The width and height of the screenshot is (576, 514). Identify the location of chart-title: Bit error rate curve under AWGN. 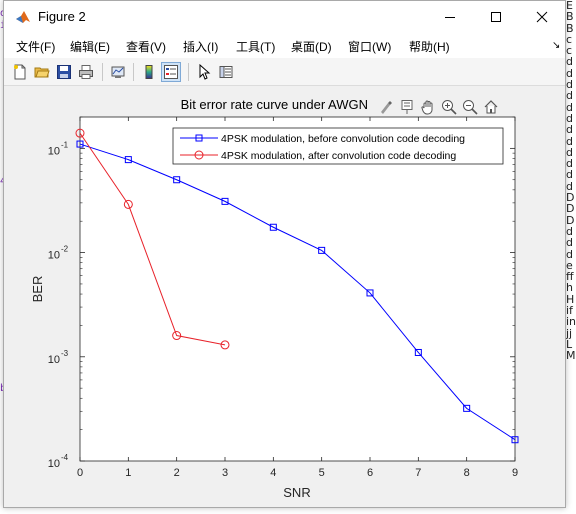
(274, 104).